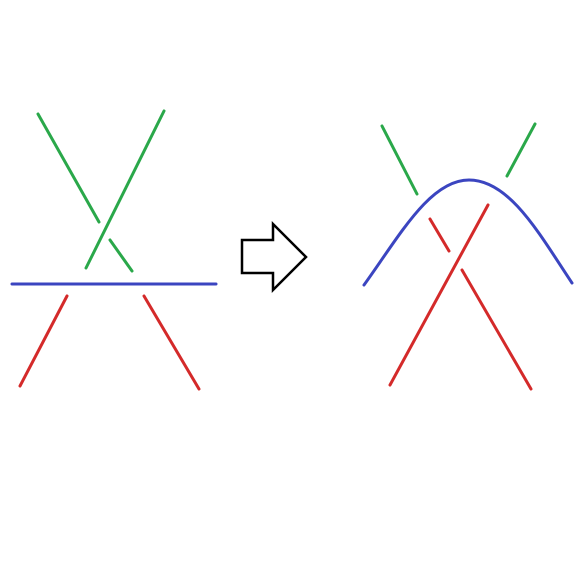 Image resolution: width=584 pixels, height=584 pixels. Describe the element at coordinates (121, 255) in the screenshot. I see `left-green-strand-1-lower` at that location.